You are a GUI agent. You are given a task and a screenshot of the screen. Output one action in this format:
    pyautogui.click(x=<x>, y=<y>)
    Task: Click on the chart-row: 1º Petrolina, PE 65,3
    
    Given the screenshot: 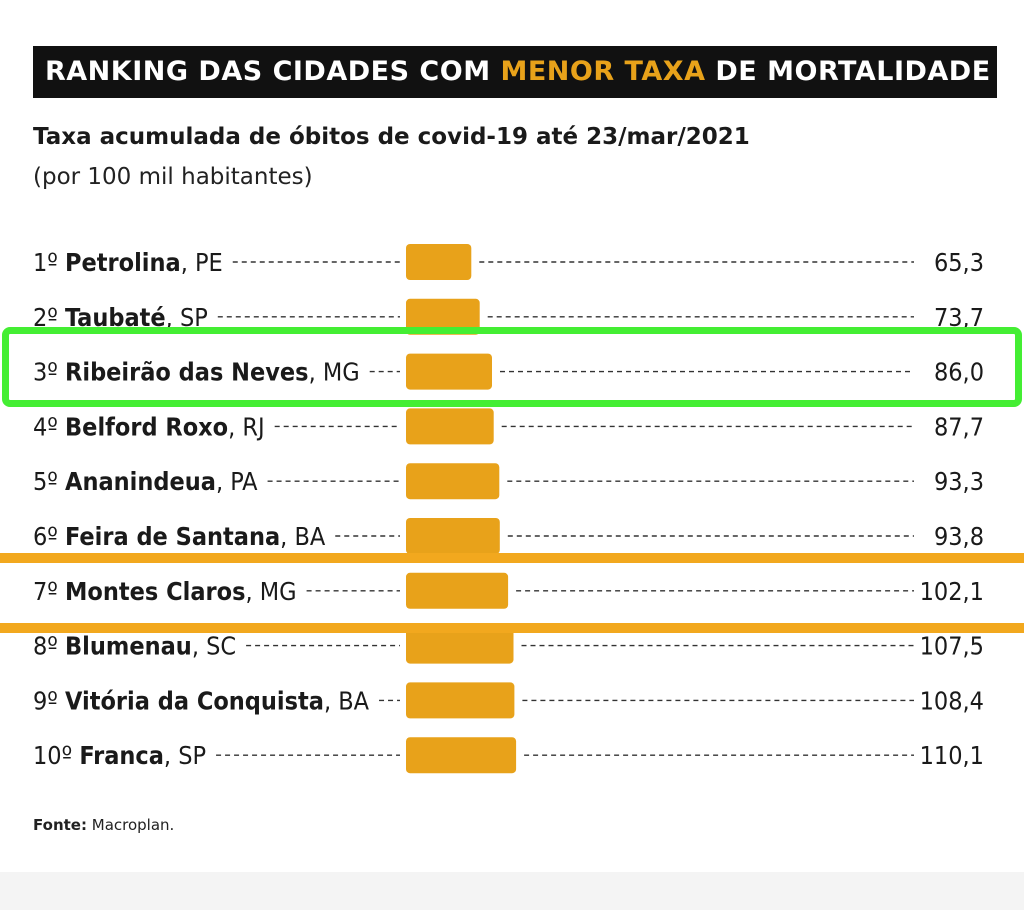 What is the action you would take?
    pyautogui.click(x=508, y=262)
    